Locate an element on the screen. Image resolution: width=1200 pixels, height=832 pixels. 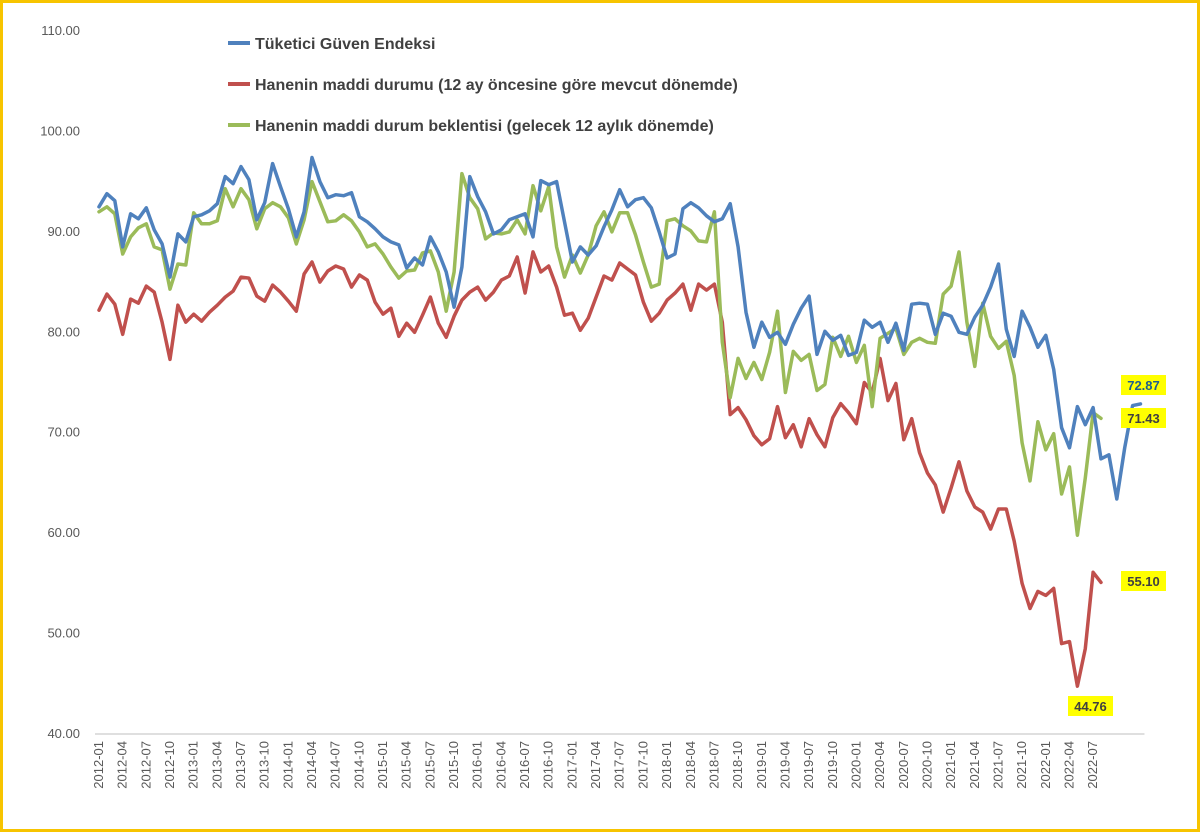
callout-beklenti-end: 71.43 is located at coordinates (1143, 418).